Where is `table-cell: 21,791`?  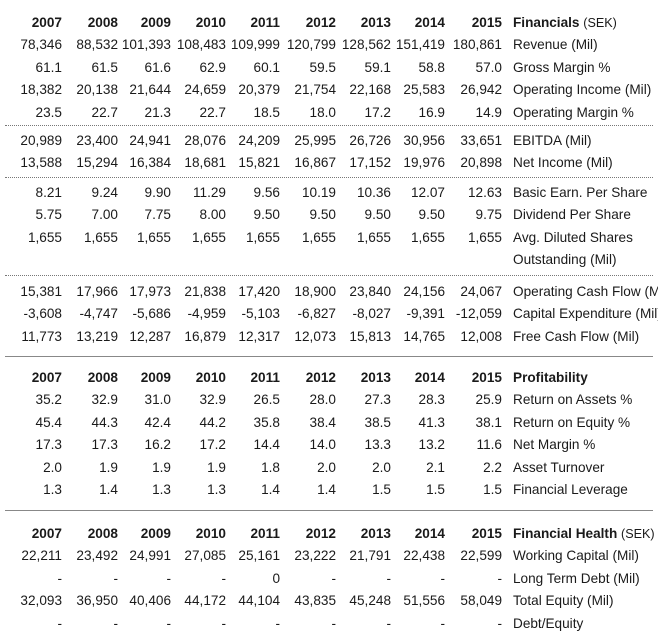
table-cell: 21,791 is located at coordinates (370, 556).